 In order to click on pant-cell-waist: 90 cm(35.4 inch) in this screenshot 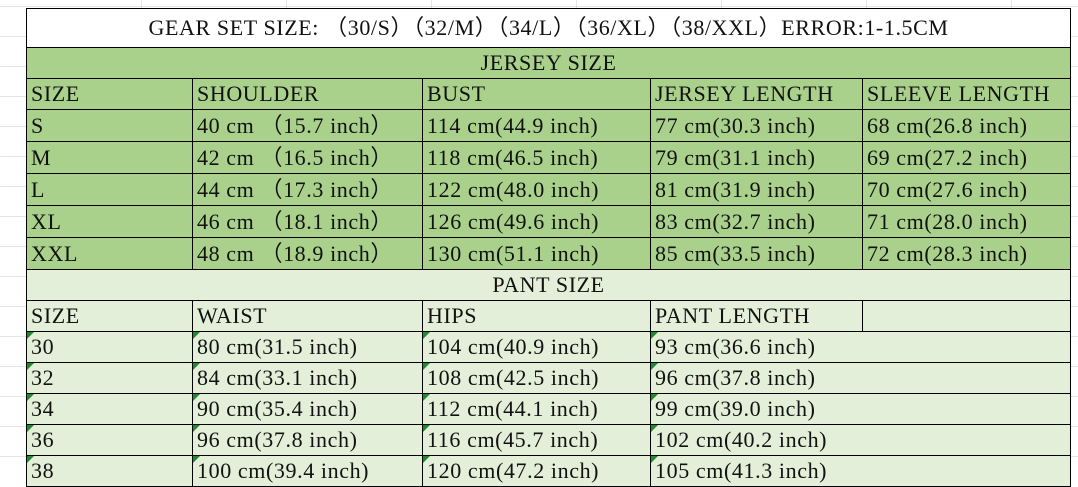, I will do `click(307, 409)`.